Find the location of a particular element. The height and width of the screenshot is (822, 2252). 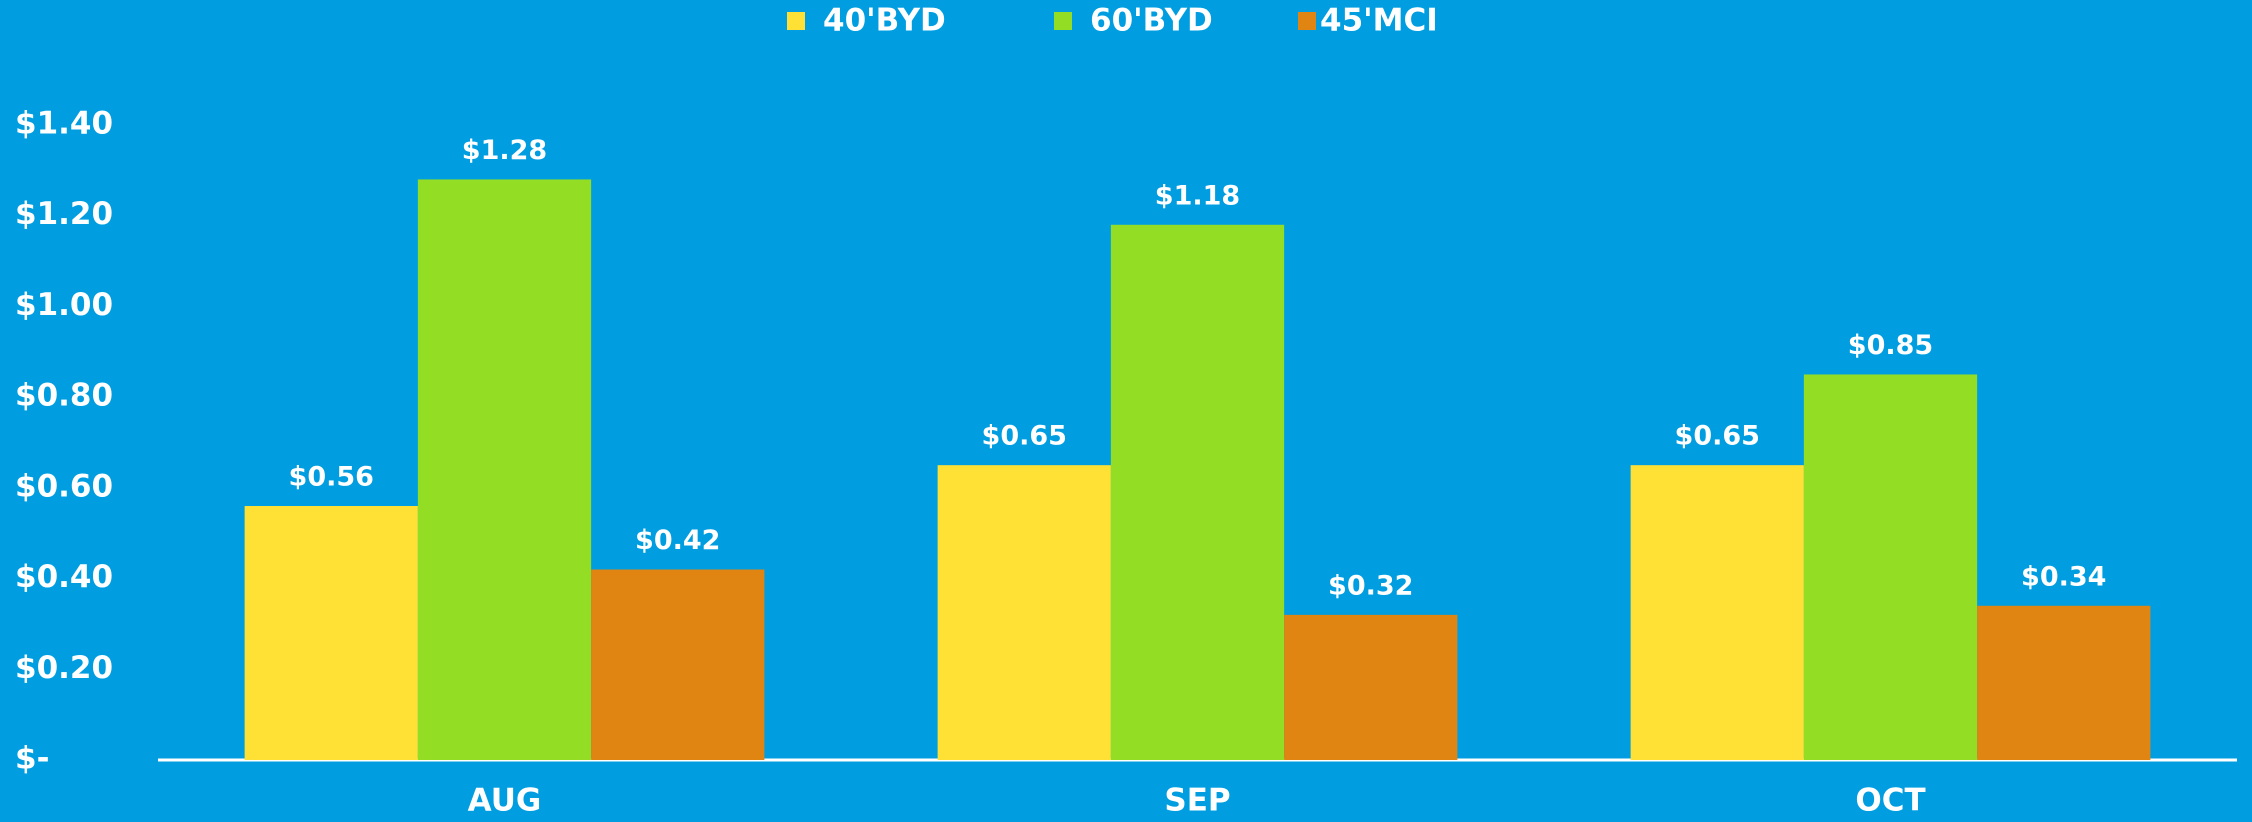

y-tick-label: $0.60 is located at coordinates (64, 486).